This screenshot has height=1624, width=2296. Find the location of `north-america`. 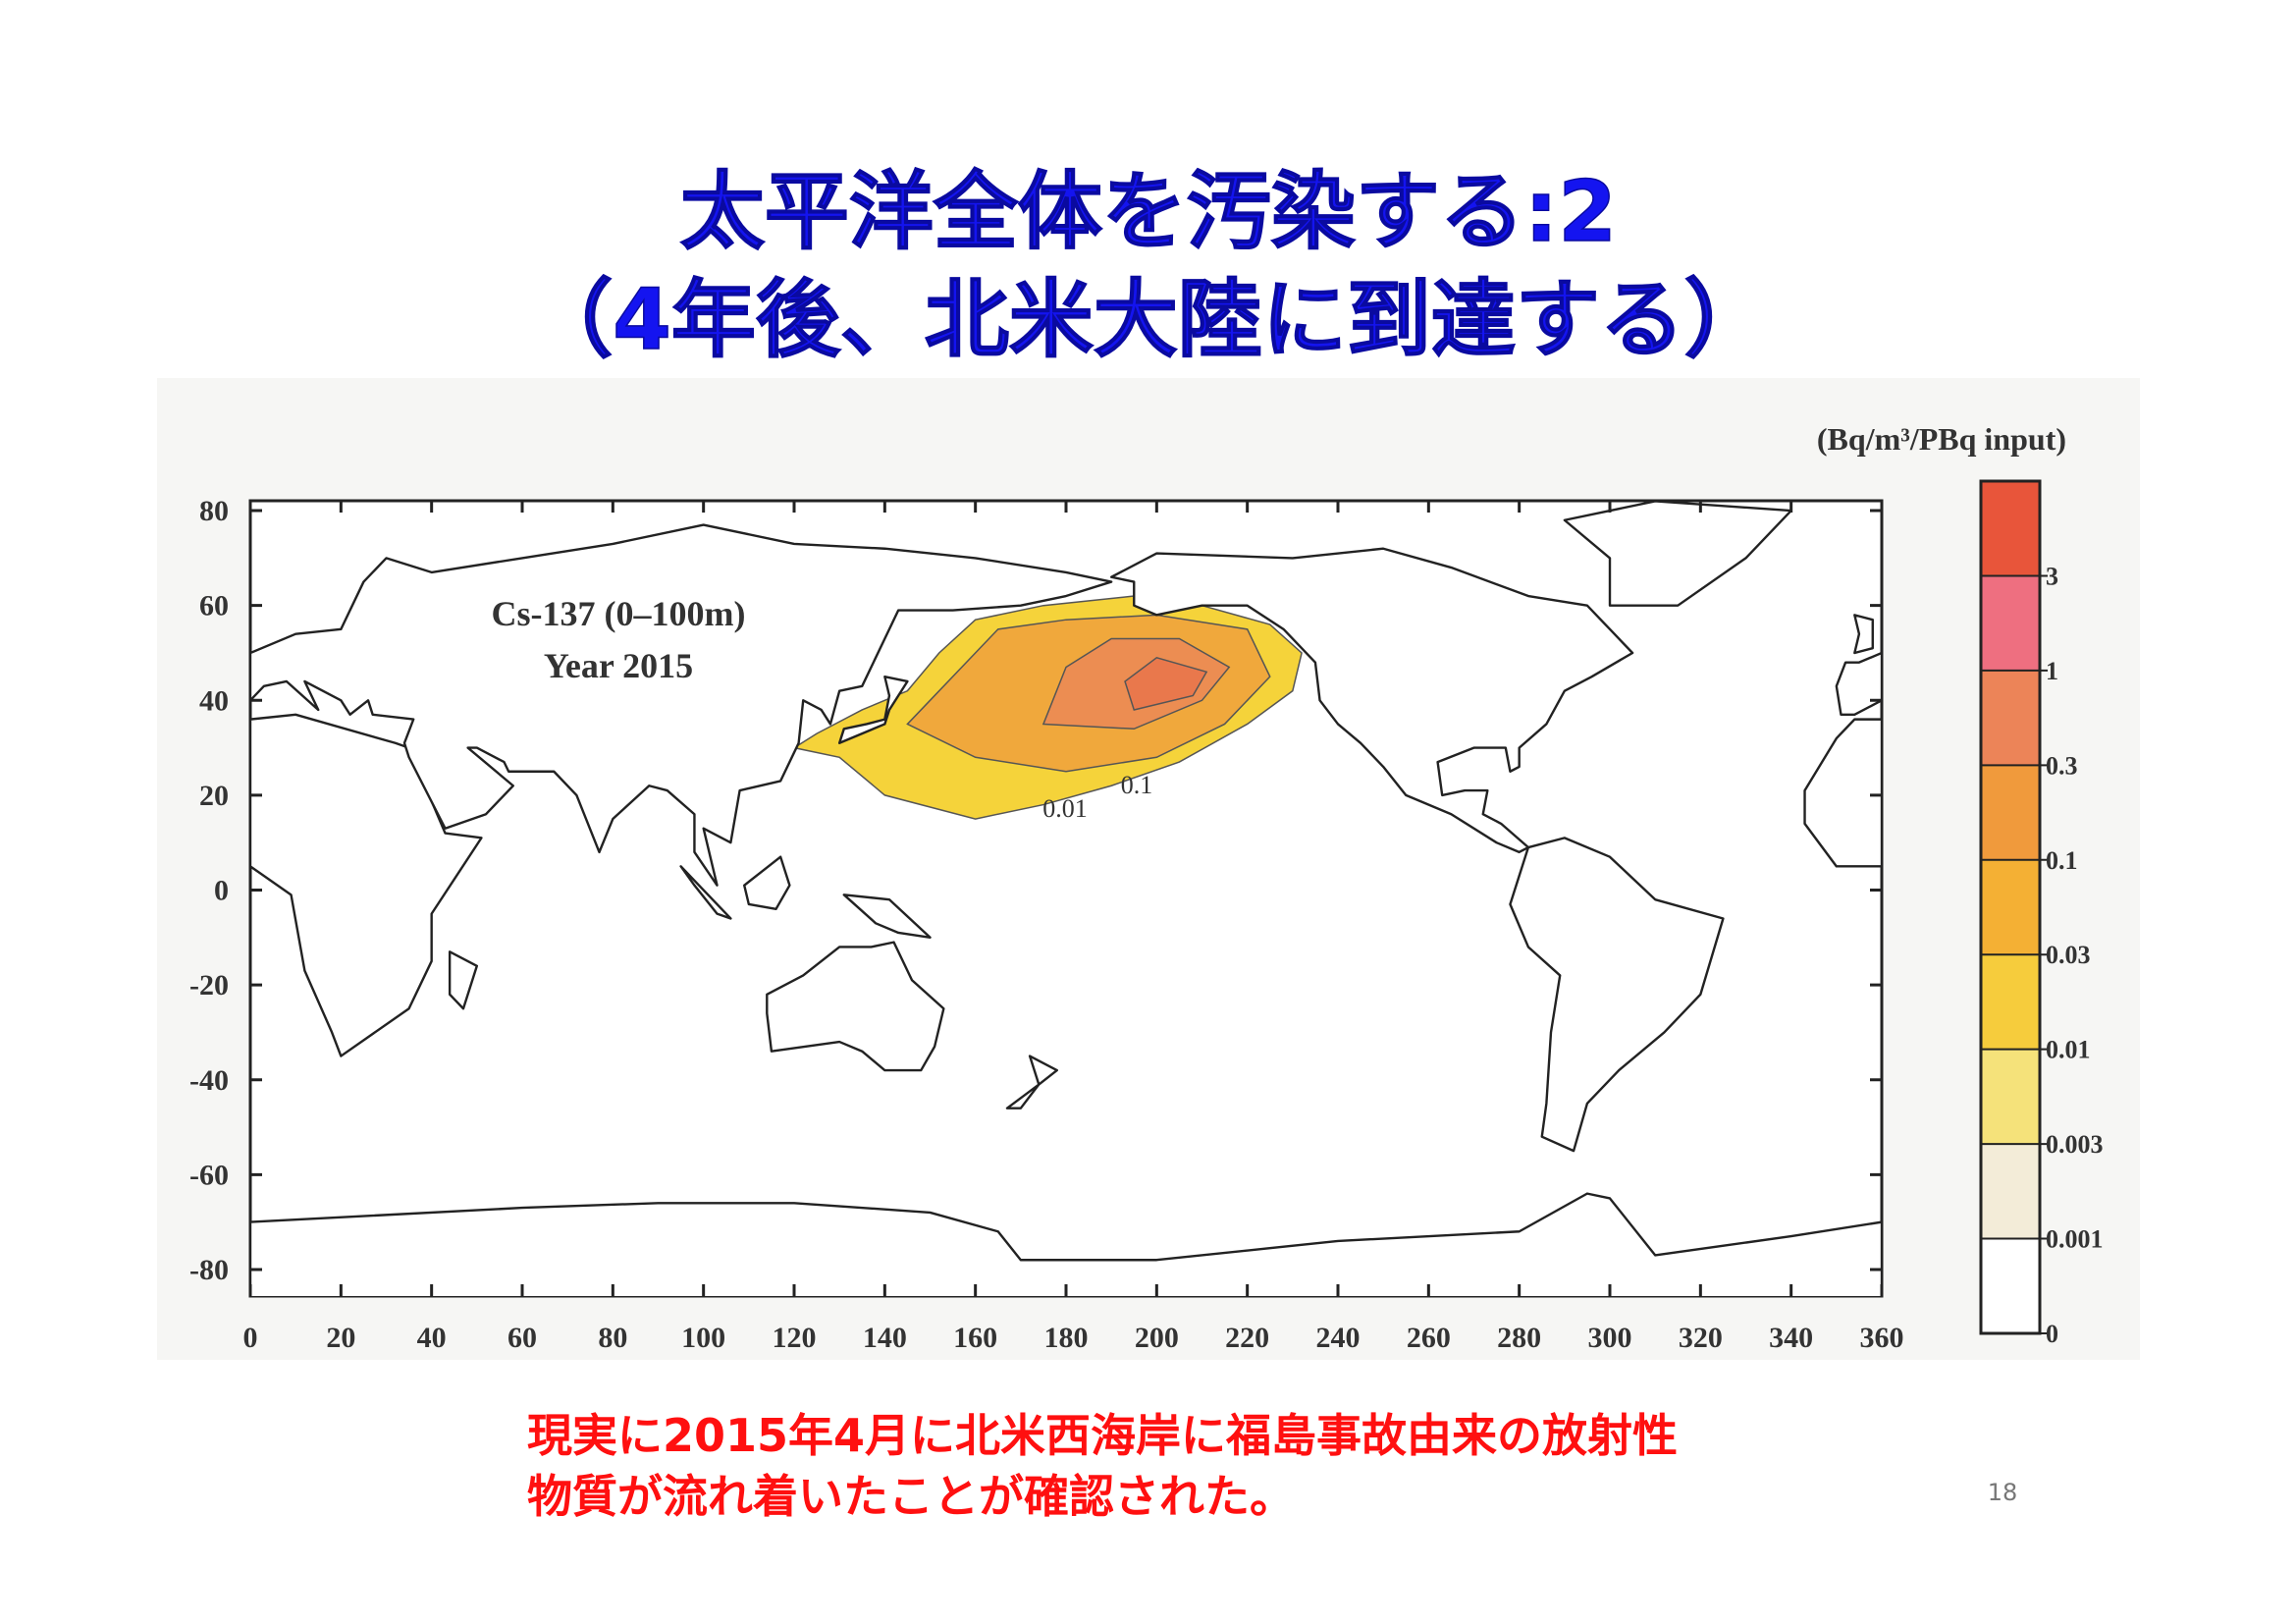

north-america is located at coordinates (1371, 700).